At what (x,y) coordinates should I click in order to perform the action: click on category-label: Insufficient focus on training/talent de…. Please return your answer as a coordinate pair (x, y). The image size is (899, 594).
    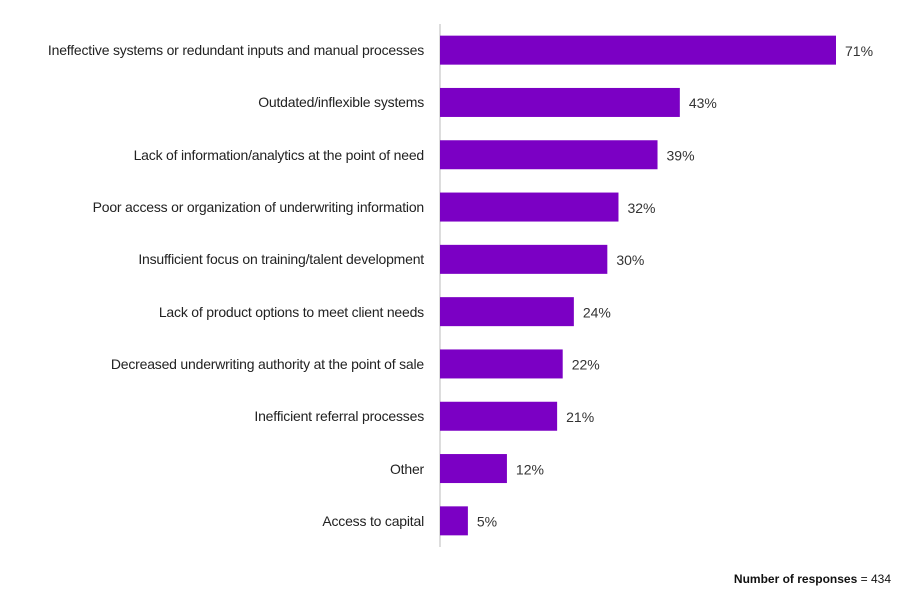
    Looking at the image, I should click on (281, 259).